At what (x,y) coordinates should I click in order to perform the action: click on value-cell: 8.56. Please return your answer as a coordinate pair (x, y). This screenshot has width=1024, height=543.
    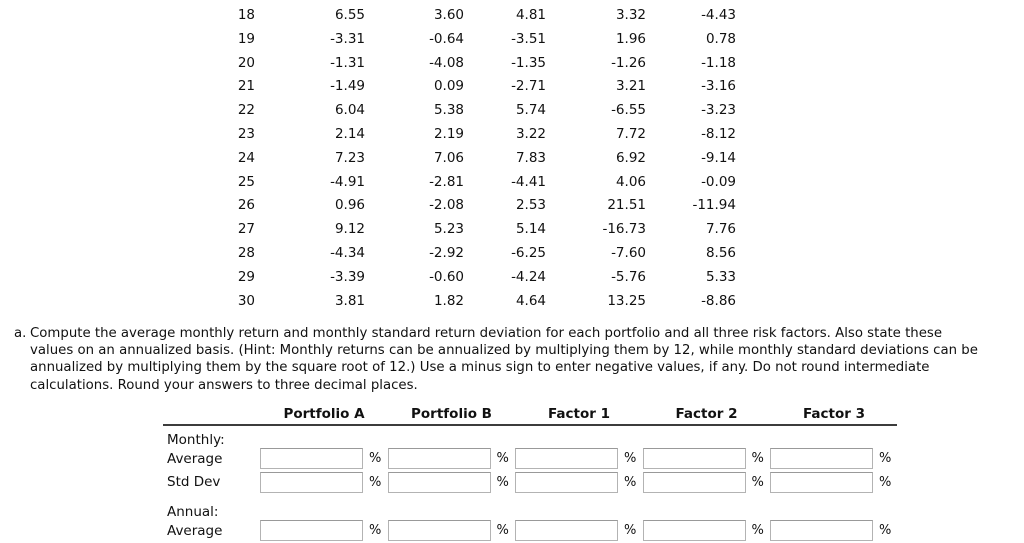
    Looking at the image, I should click on (720, 252).